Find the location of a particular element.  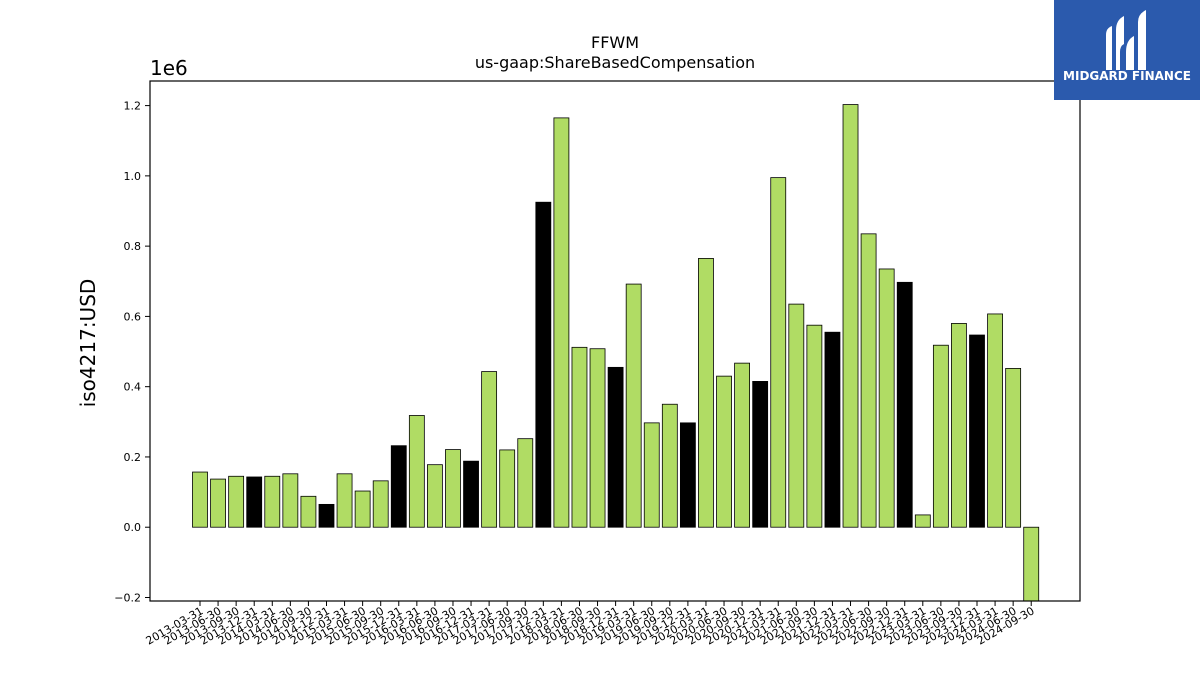

chart-subtitle: us-gaap:ShareBasedCompensation is located at coordinates (615, 62).